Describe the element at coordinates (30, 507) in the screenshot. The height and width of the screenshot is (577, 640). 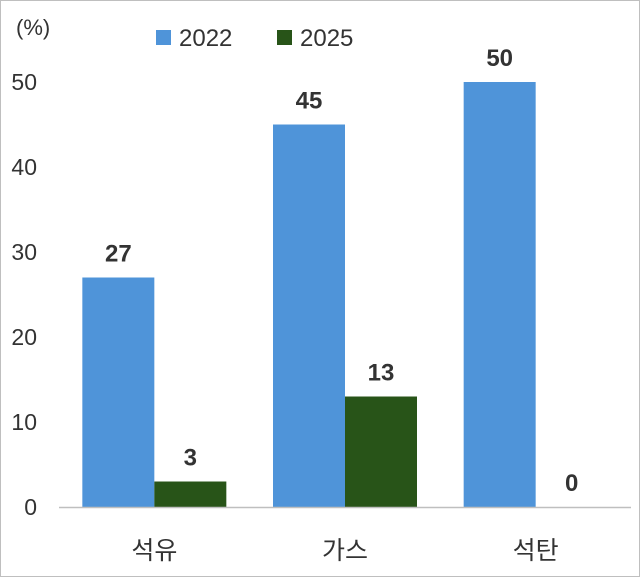
I see `y-tick-label-0: 0` at that location.